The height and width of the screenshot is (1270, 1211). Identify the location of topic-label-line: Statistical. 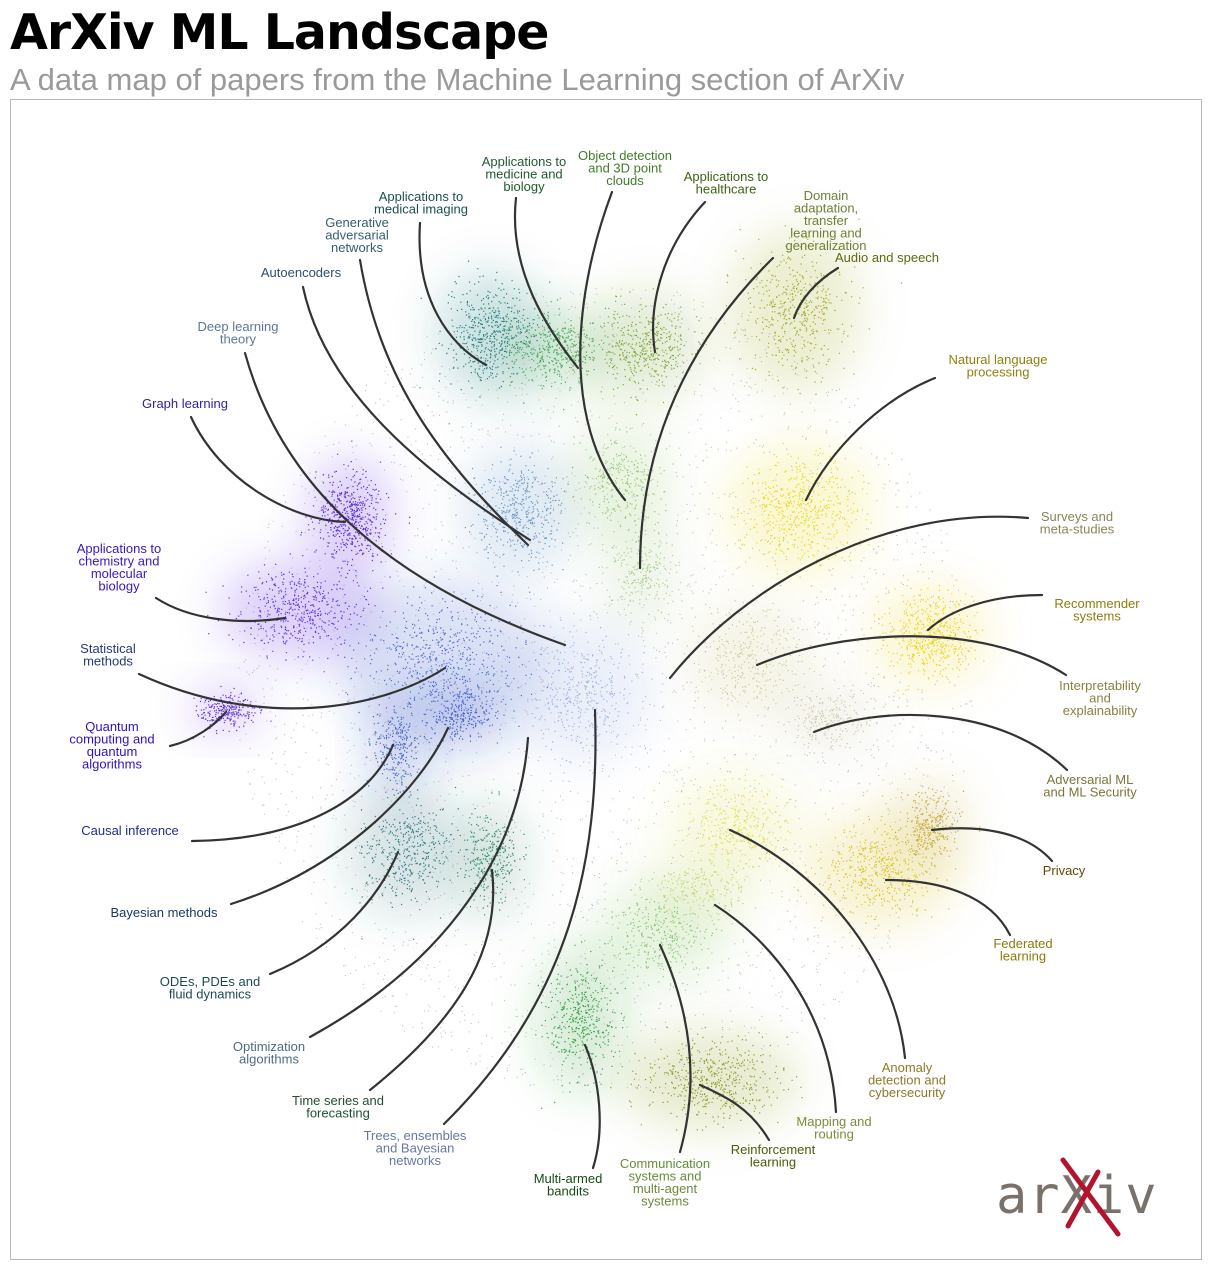
(108, 648).